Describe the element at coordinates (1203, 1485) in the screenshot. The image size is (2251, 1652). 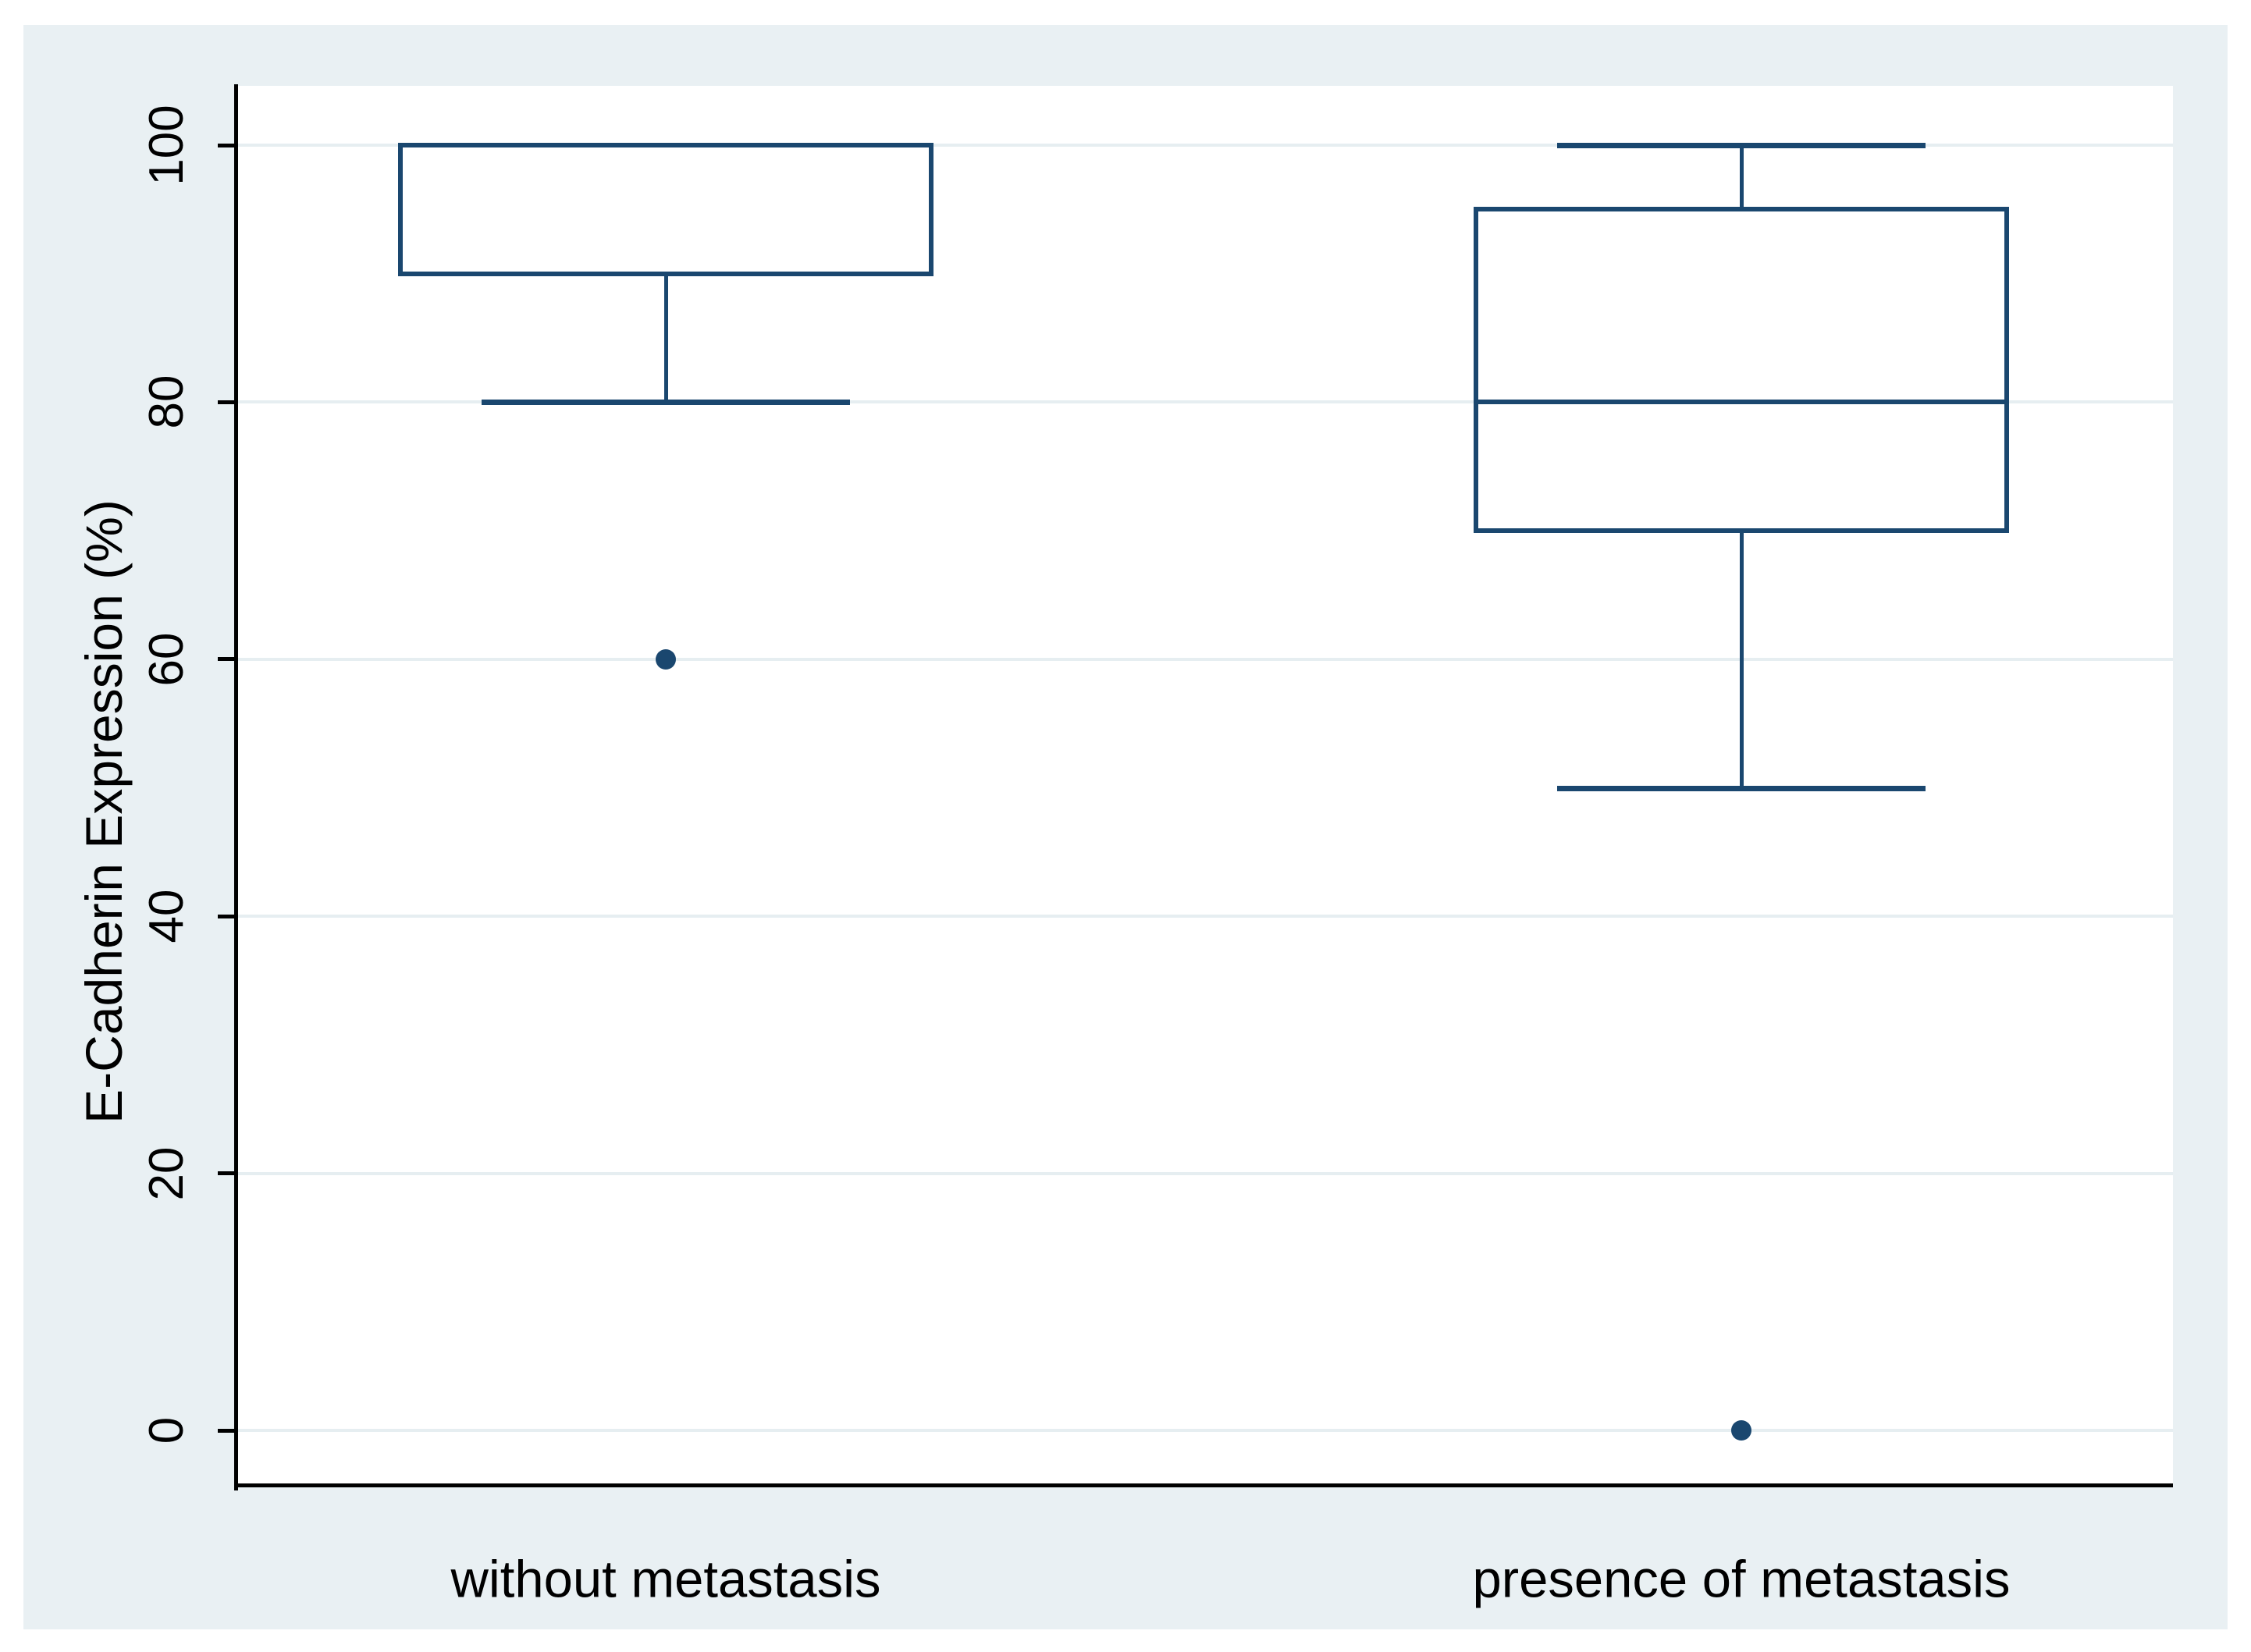
I see `x-axis-line` at that location.